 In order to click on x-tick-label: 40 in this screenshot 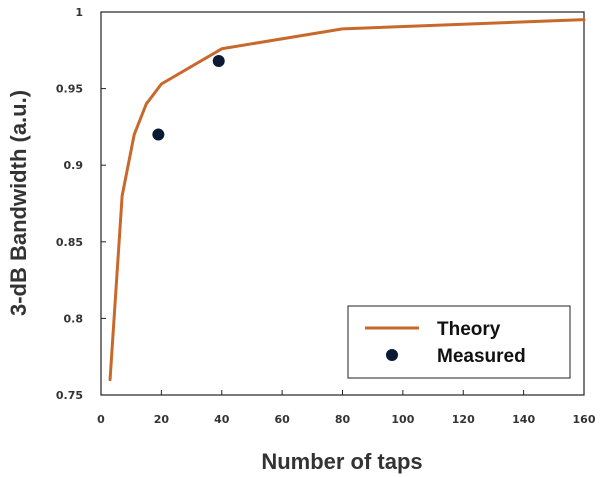, I will do `click(222, 419)`.